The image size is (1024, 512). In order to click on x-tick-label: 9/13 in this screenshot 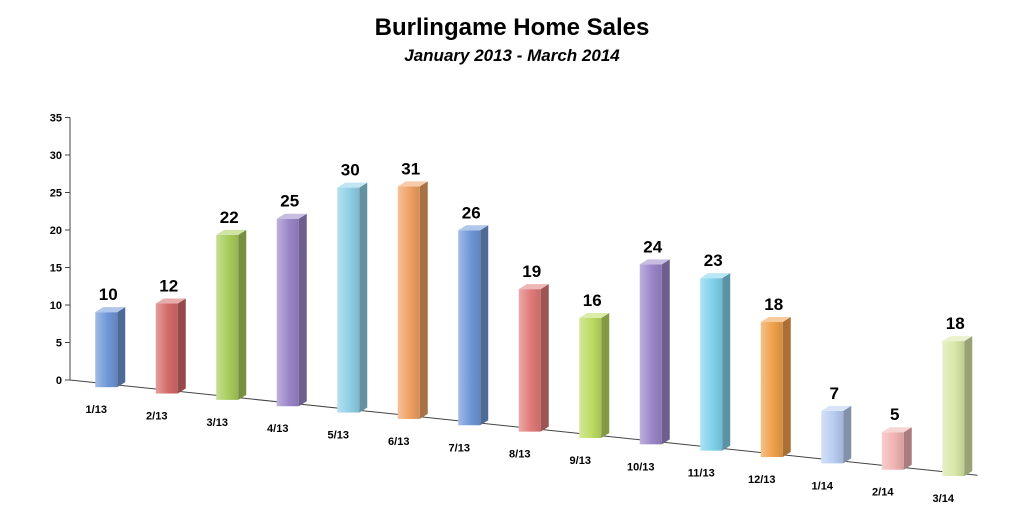, I will do `click(580, 461)`.